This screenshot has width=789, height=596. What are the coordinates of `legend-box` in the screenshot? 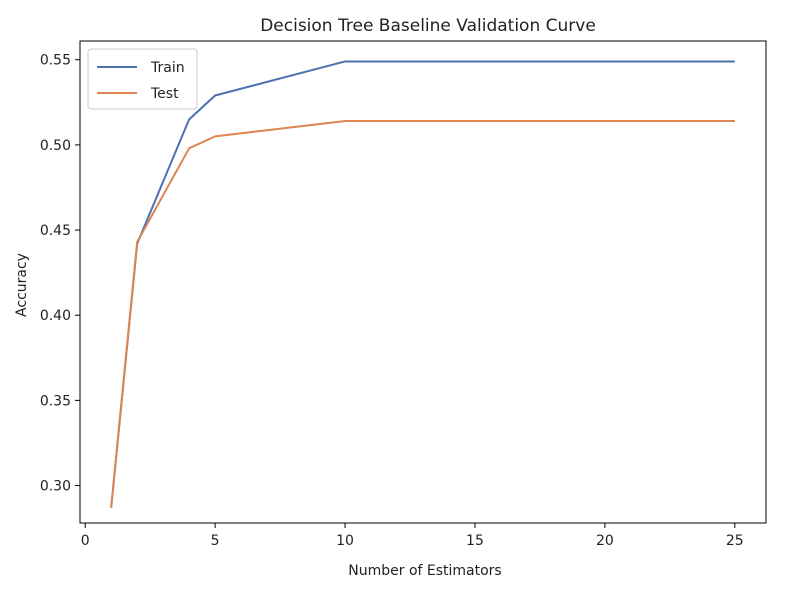 It's located at (142, 79).